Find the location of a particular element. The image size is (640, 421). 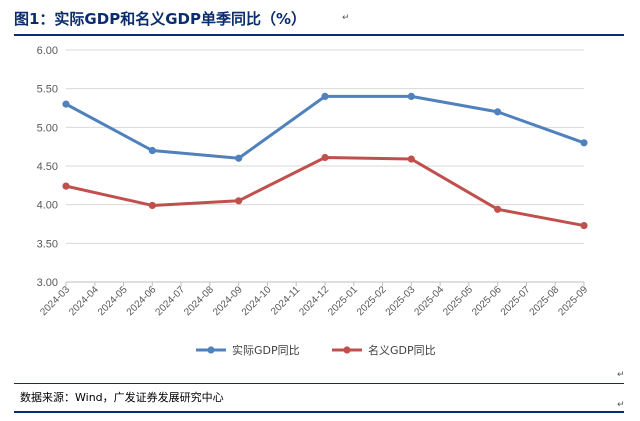

x-tick-label: 2024-04 is located at coordinates (84, 301).